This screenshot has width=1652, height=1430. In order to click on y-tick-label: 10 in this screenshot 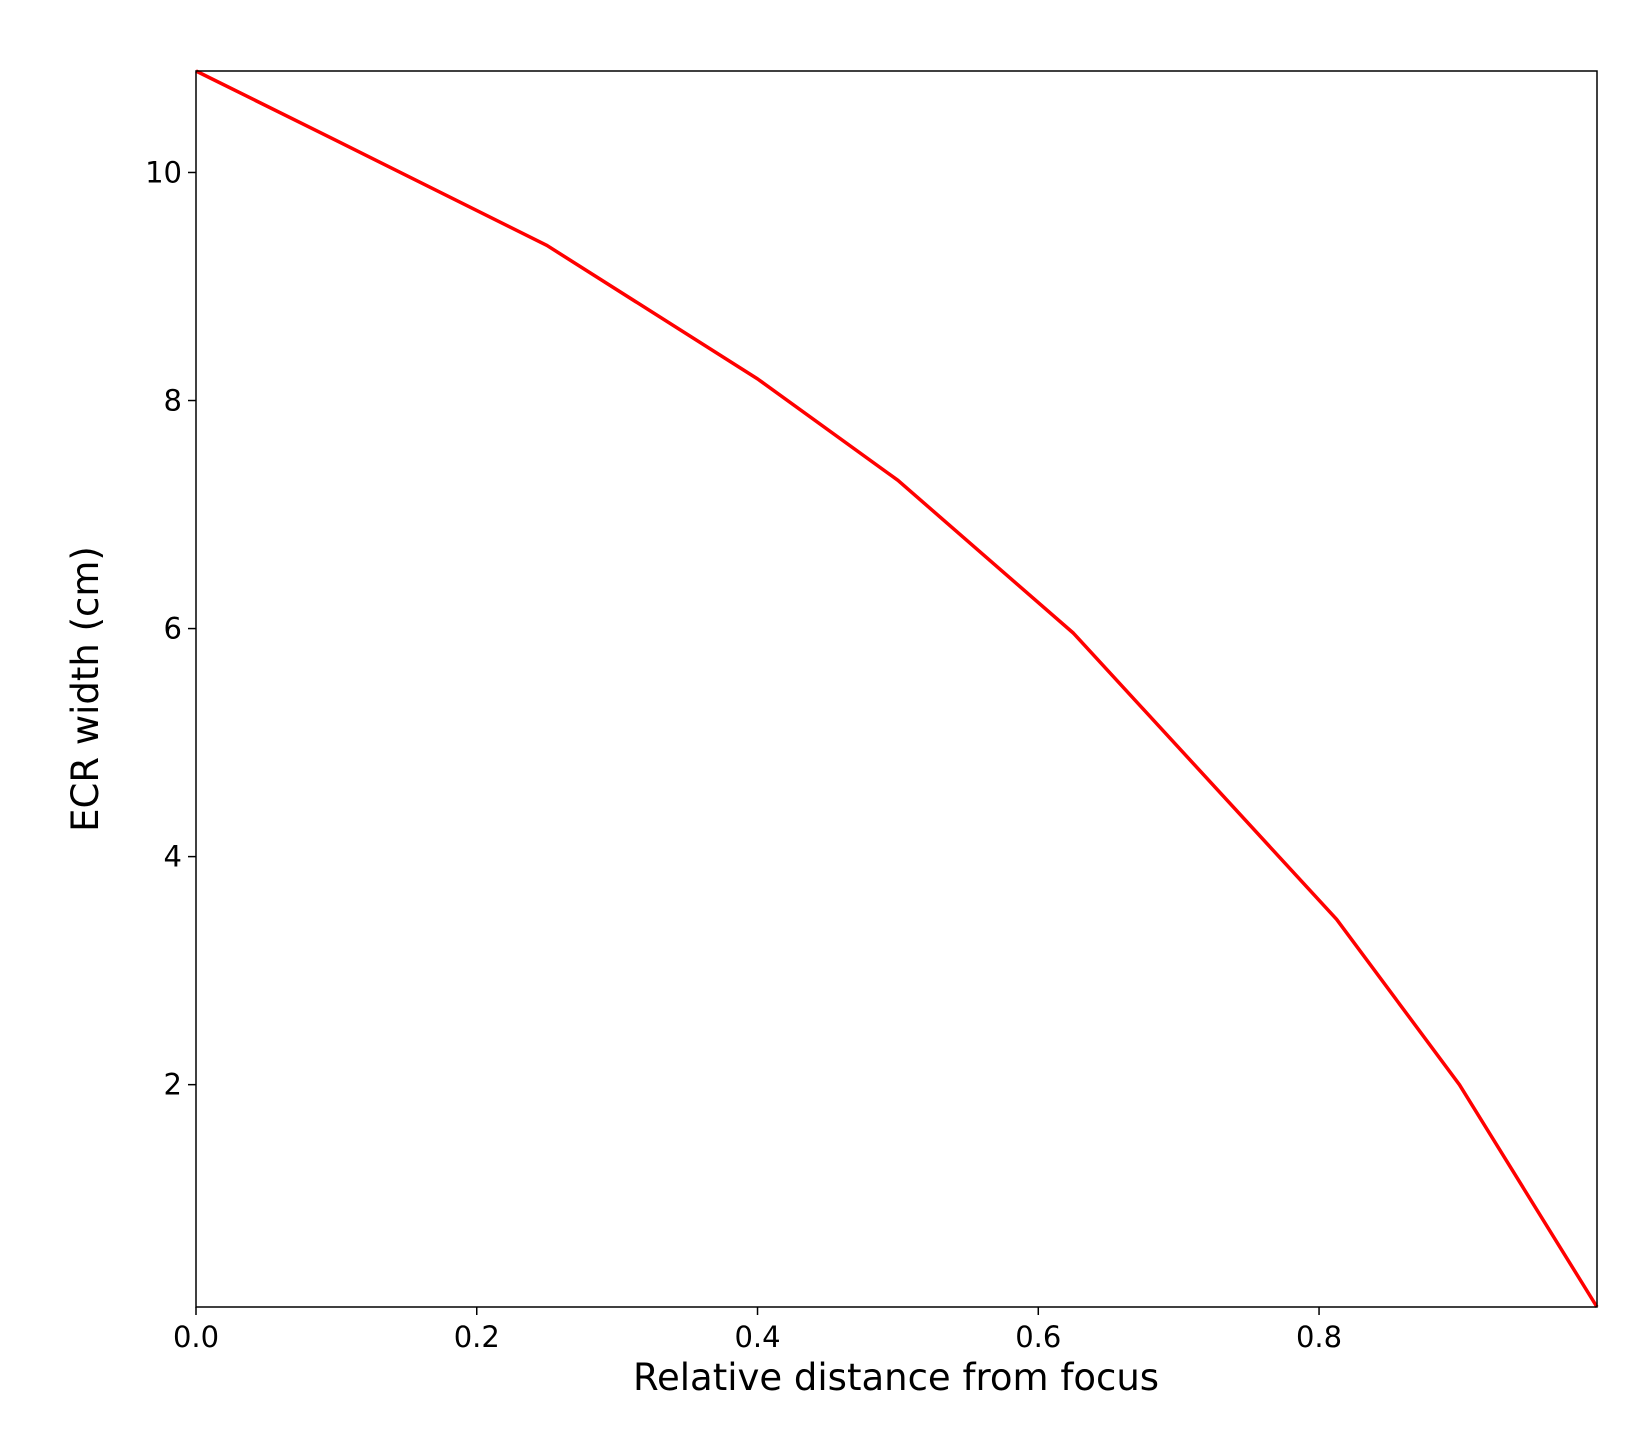, I will do `click(163, 172)`.